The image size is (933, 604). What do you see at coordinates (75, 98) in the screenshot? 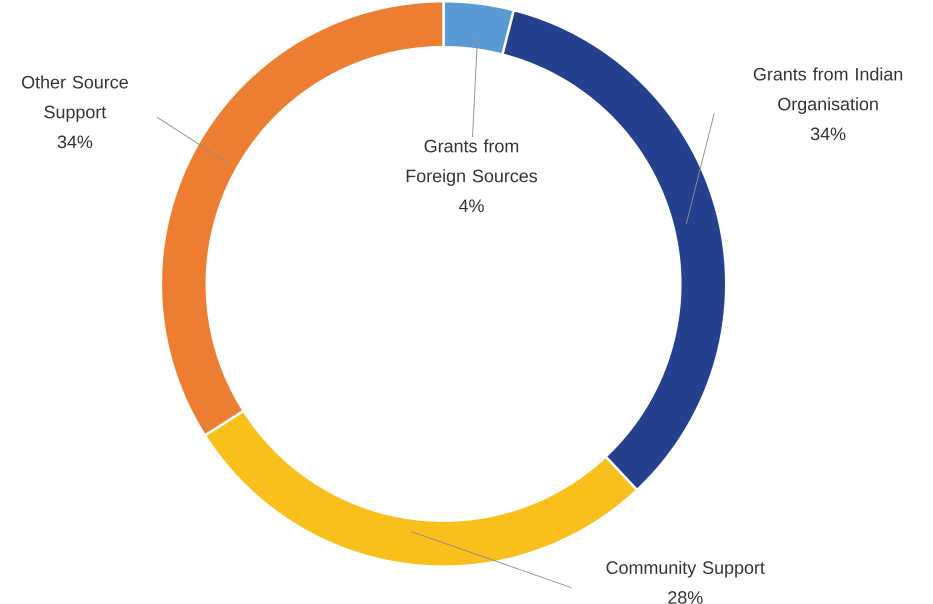
I see `slice-label: Other Source Support` at bounding box center [75, 98].